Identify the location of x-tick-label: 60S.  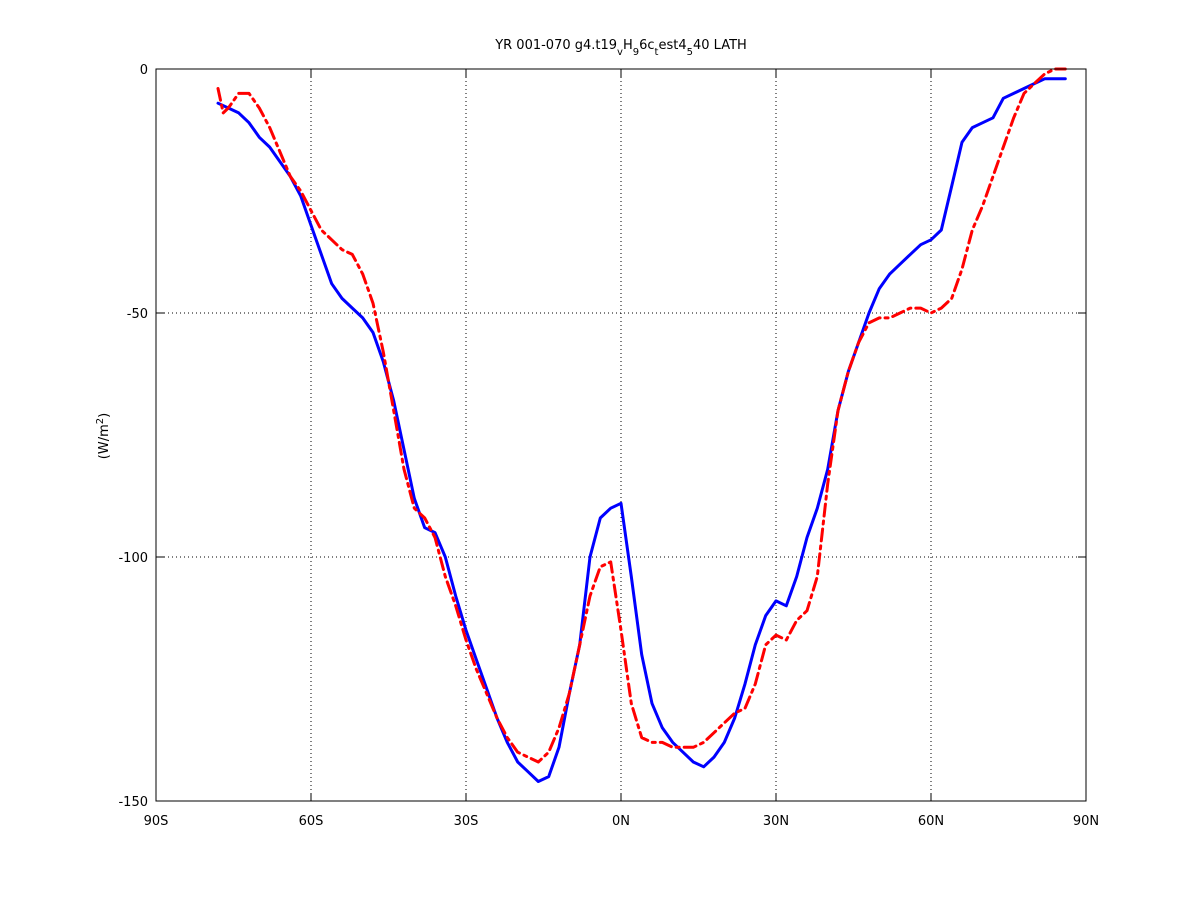
(311, 821).